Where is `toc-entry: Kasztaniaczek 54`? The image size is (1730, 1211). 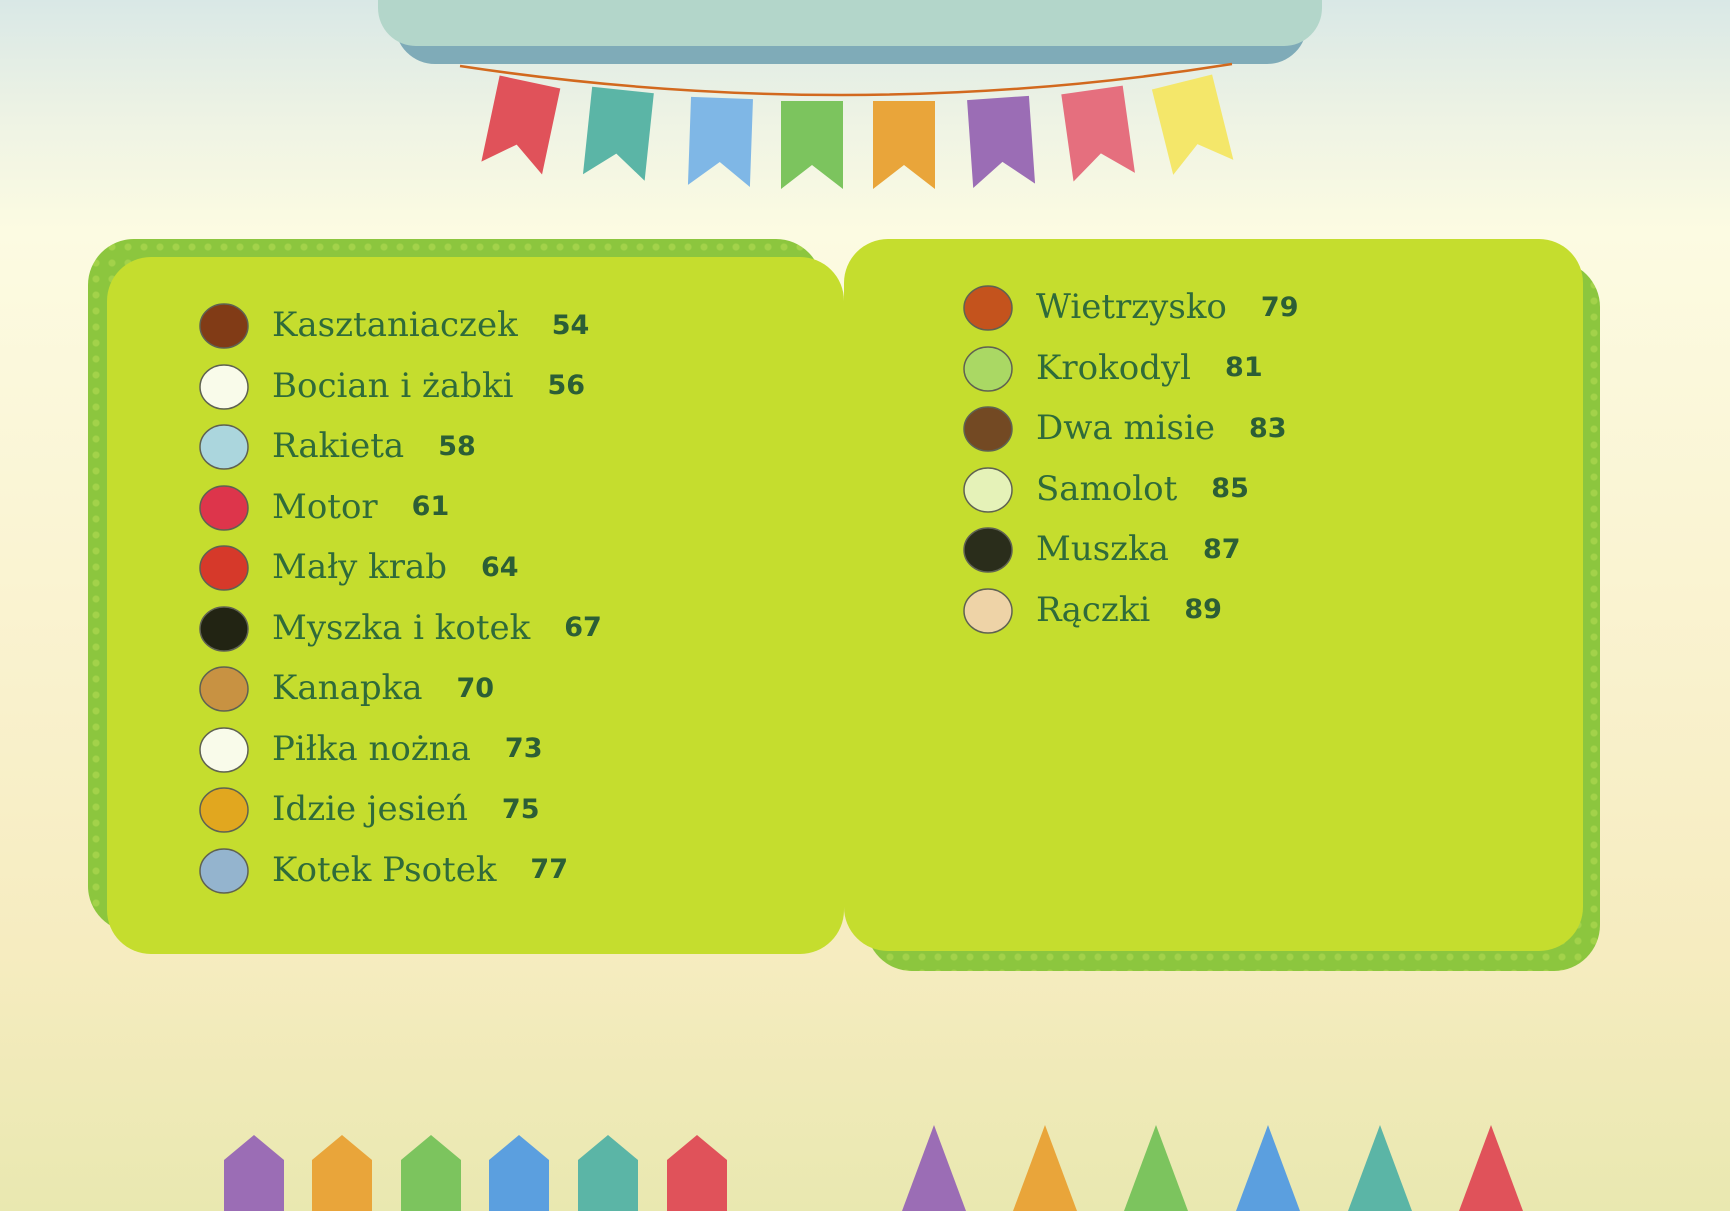
toc-entry: Kasztaniaczek 54 is located at coordinates (388, 325).